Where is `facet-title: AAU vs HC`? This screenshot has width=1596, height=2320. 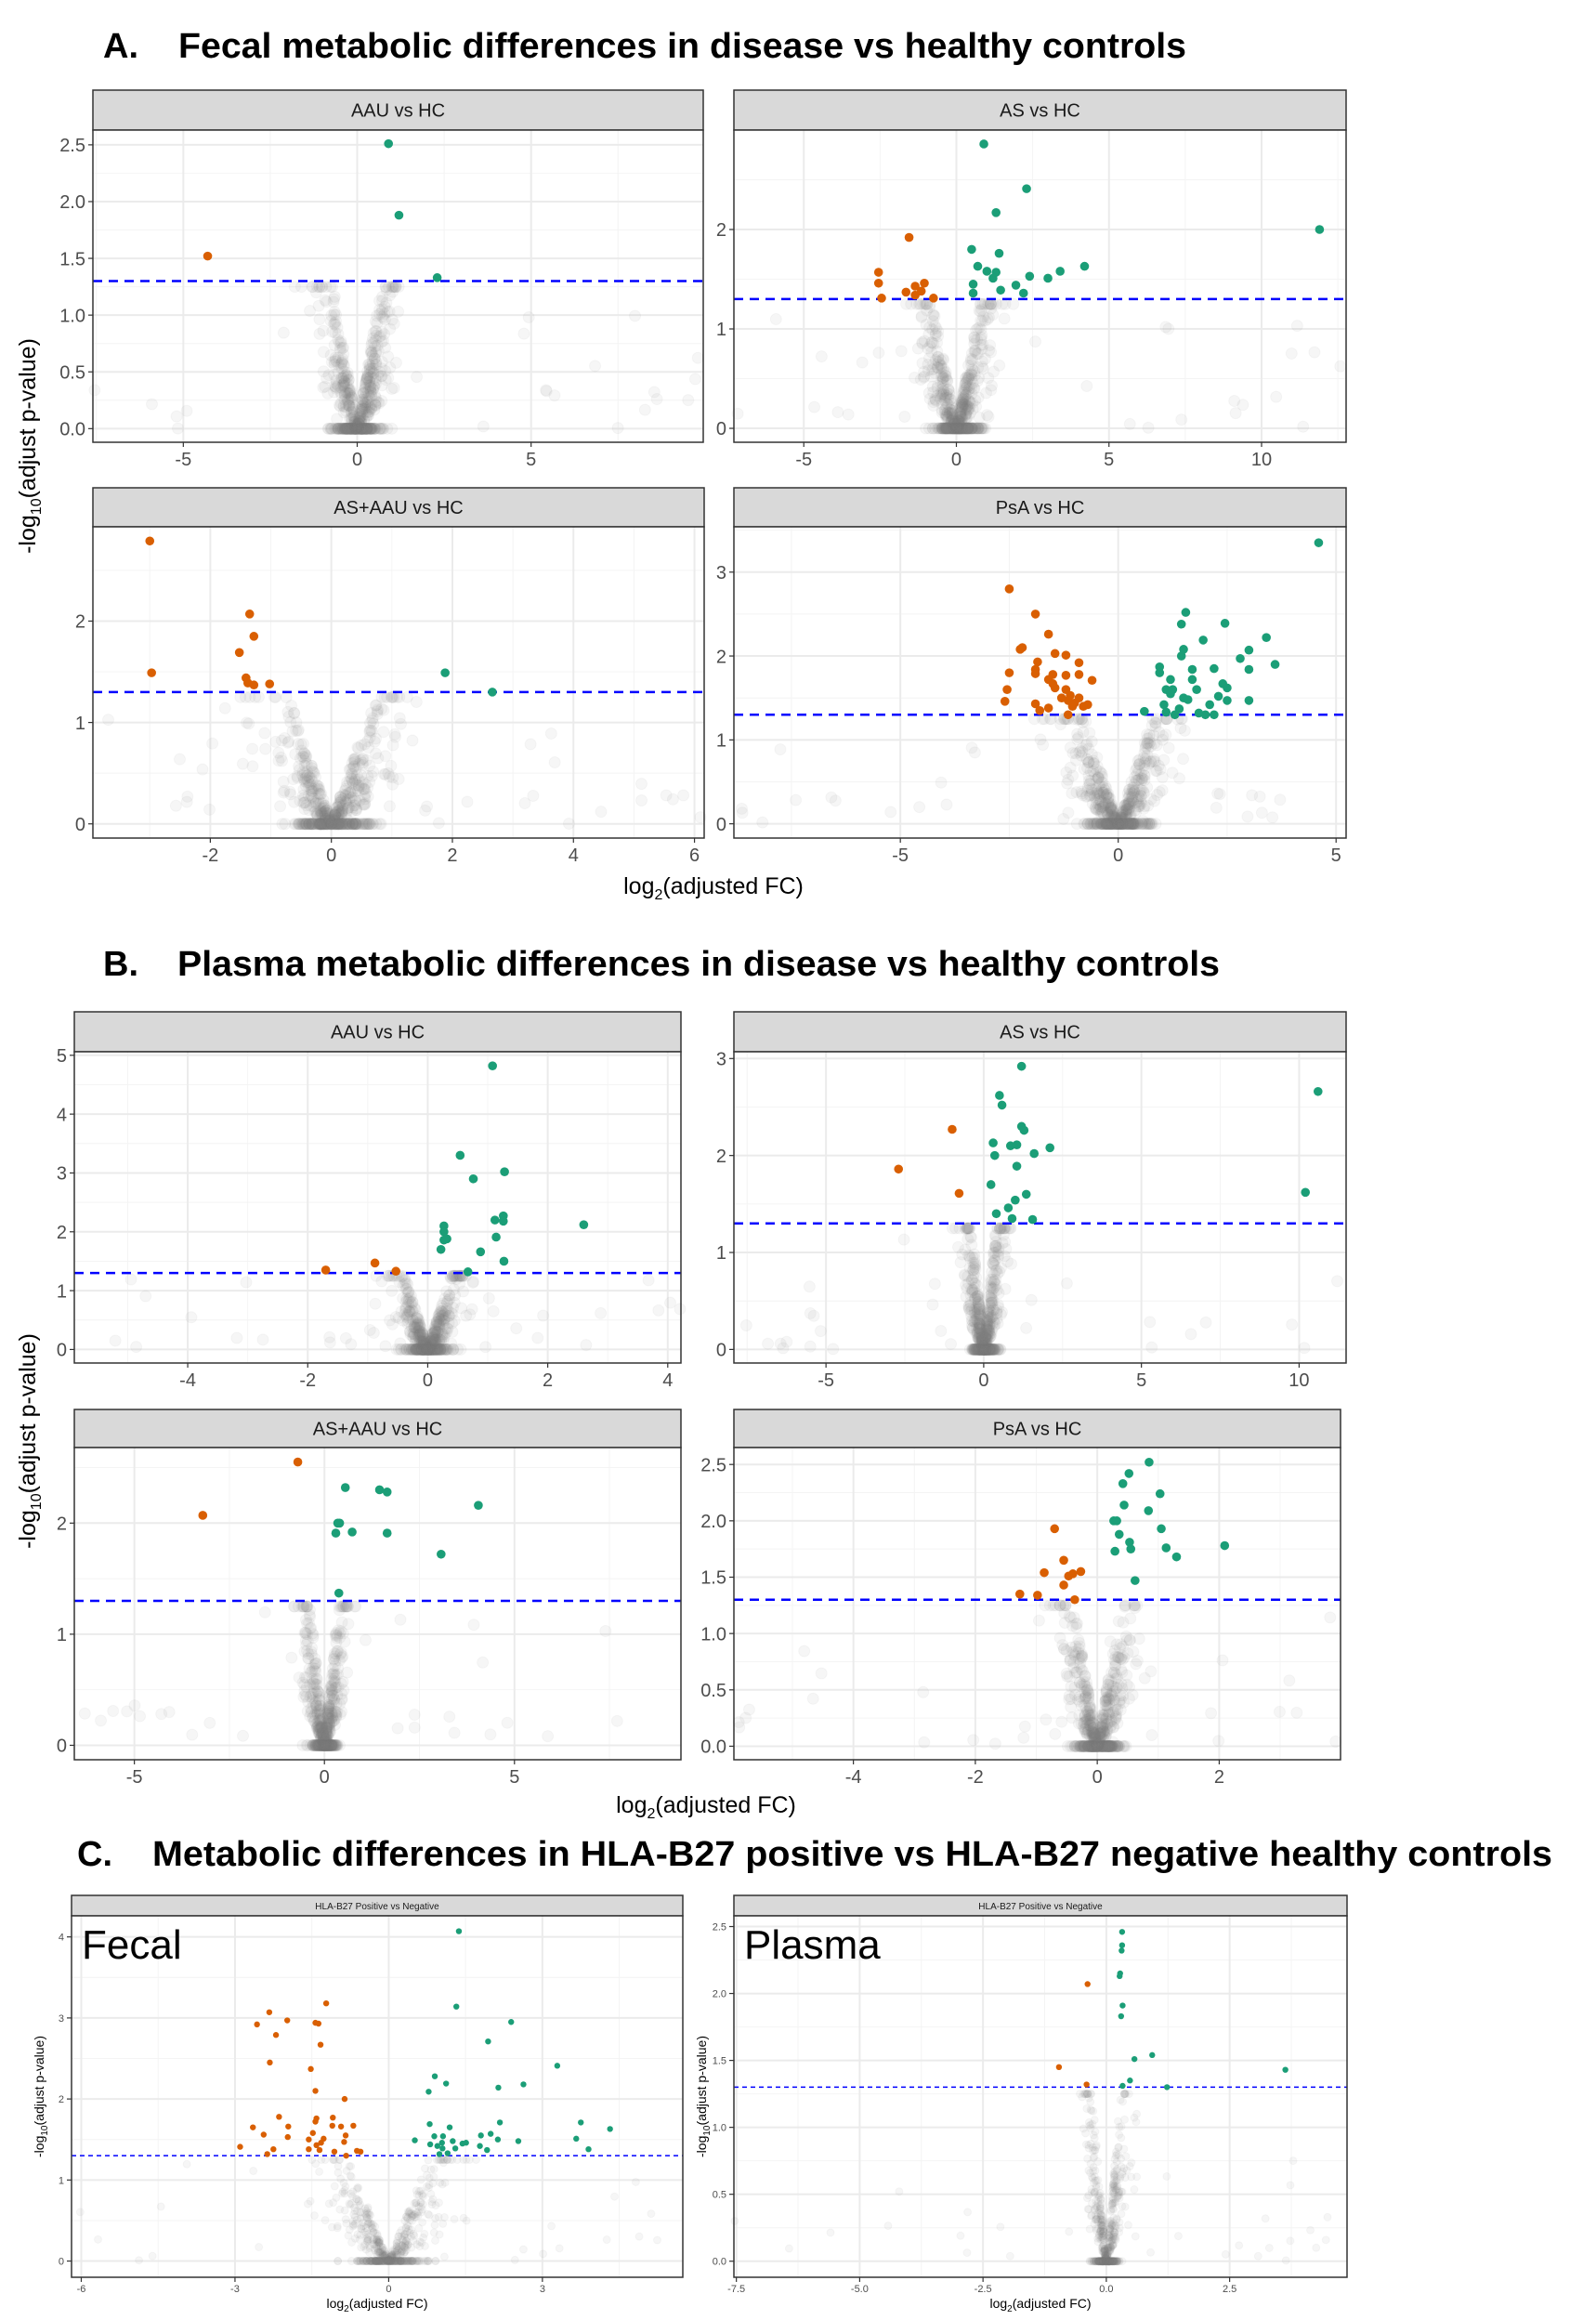 facet-title: AAU vs HC is located at coordinates (378, 1033).